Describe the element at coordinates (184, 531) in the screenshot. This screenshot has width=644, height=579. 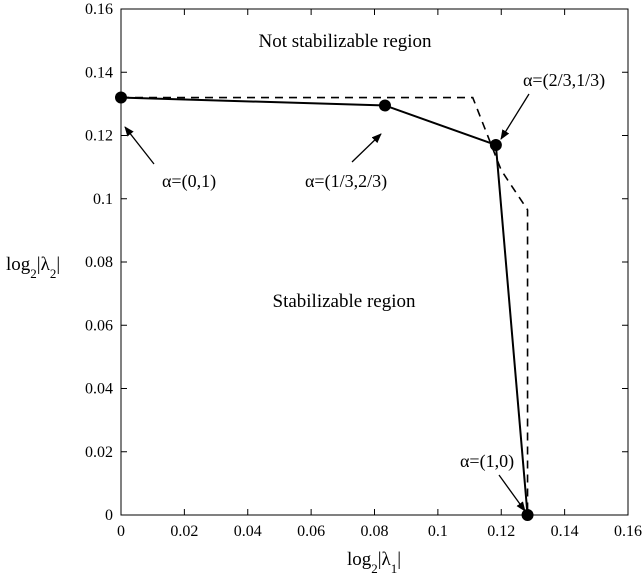
I see `x-tick-label: 0.02` at that location.